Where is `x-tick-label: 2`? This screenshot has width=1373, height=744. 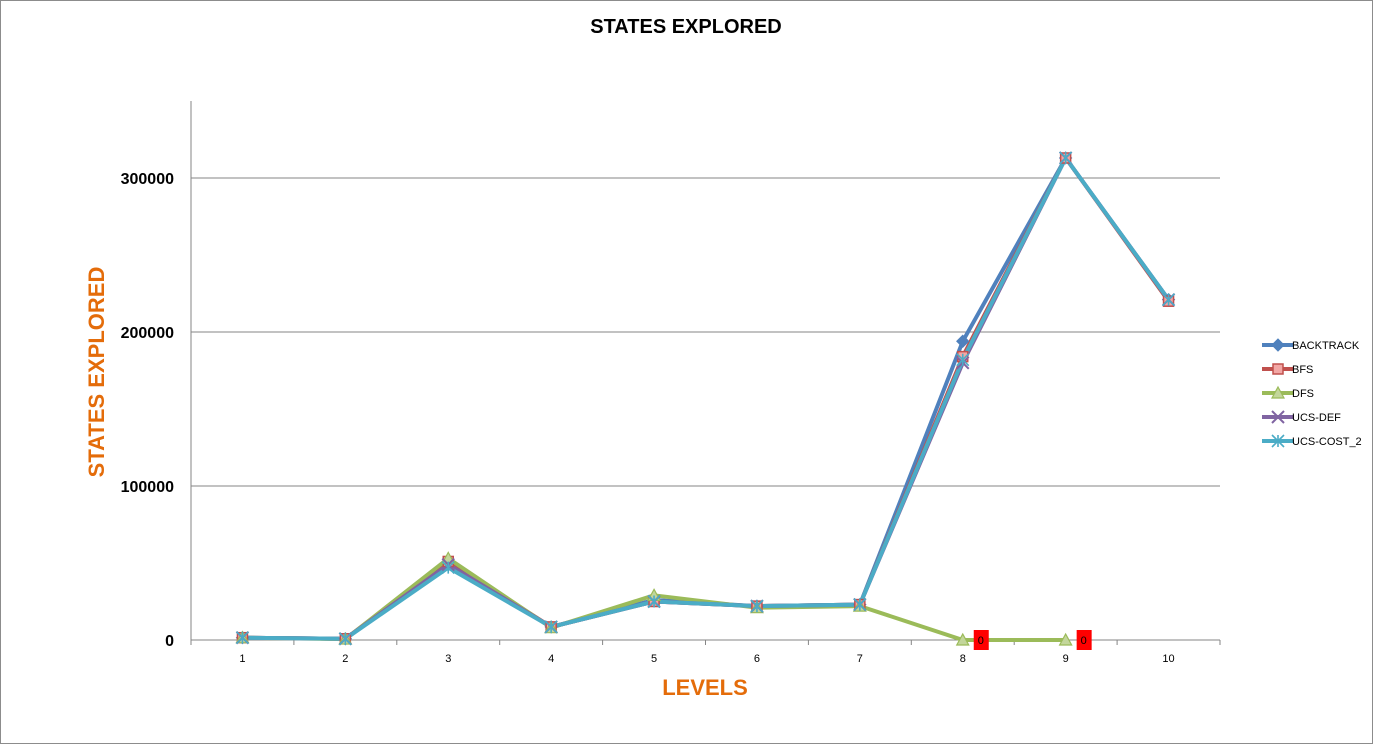 x-tick-label: 2 is located at coordinates (345, 659).